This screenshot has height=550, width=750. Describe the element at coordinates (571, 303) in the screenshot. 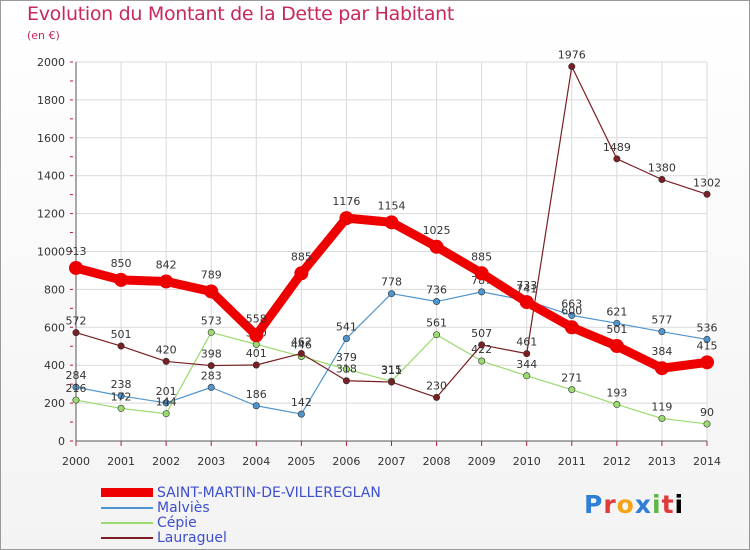

I see `series-1-data-label-2011: 663` at that location.